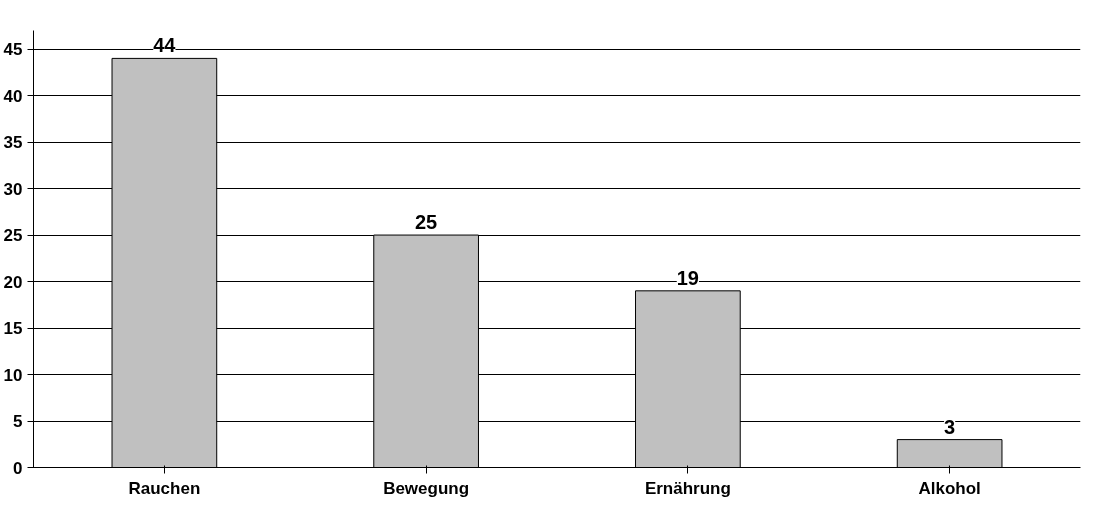  Describe the element at coordinates (13, 189) in the screenshot. I see `y-tick-label: 30` at that location.